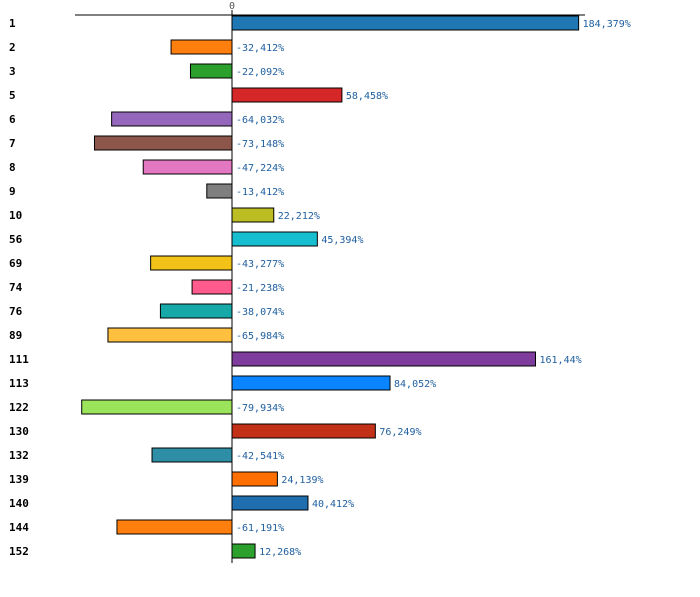 Image resolution: width=700 pixels, height=597 pixels. What do you see at coordinates (260, 336) in the screenshot?
I see `value-label-89: -65,984%` at bounding box center [260, 336].